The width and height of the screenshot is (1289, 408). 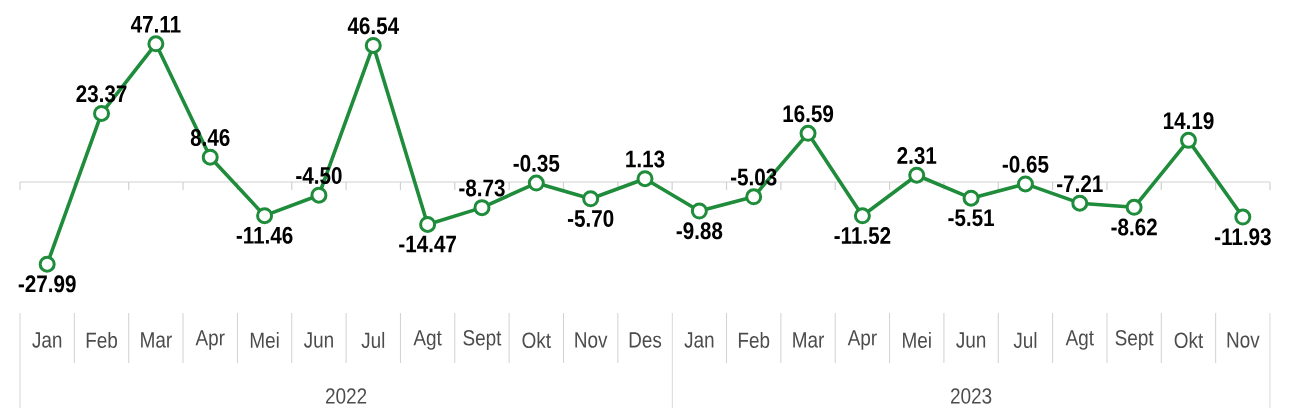 What do you see at coordinates (917, 156) in the screenshot?
I see `data-label: 2.31` at bounding box center [917, 156].